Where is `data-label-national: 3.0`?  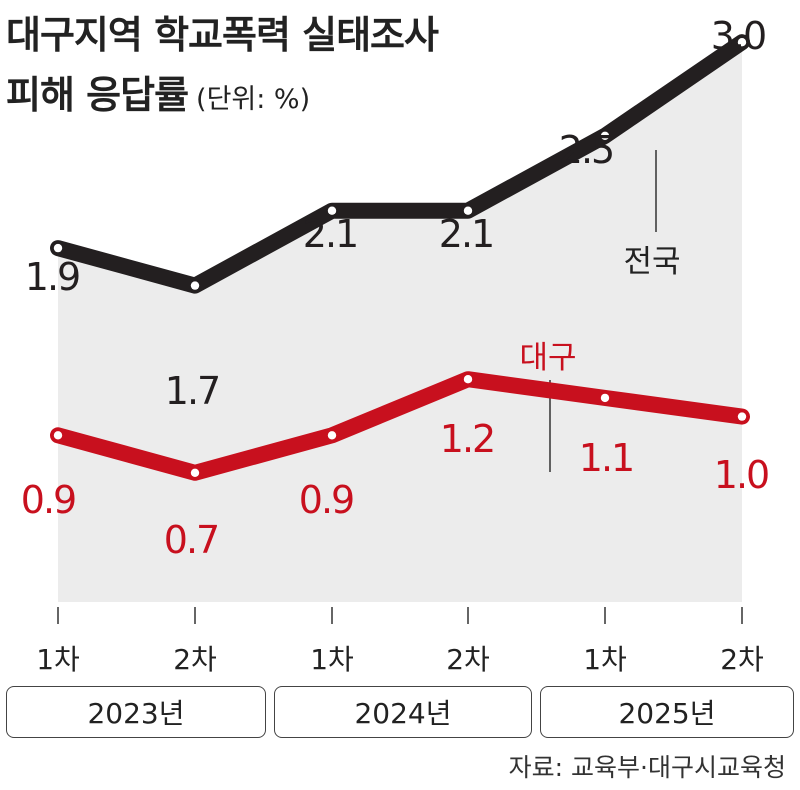 data-label-national: 3.0 is located at coordinates (738, 36).